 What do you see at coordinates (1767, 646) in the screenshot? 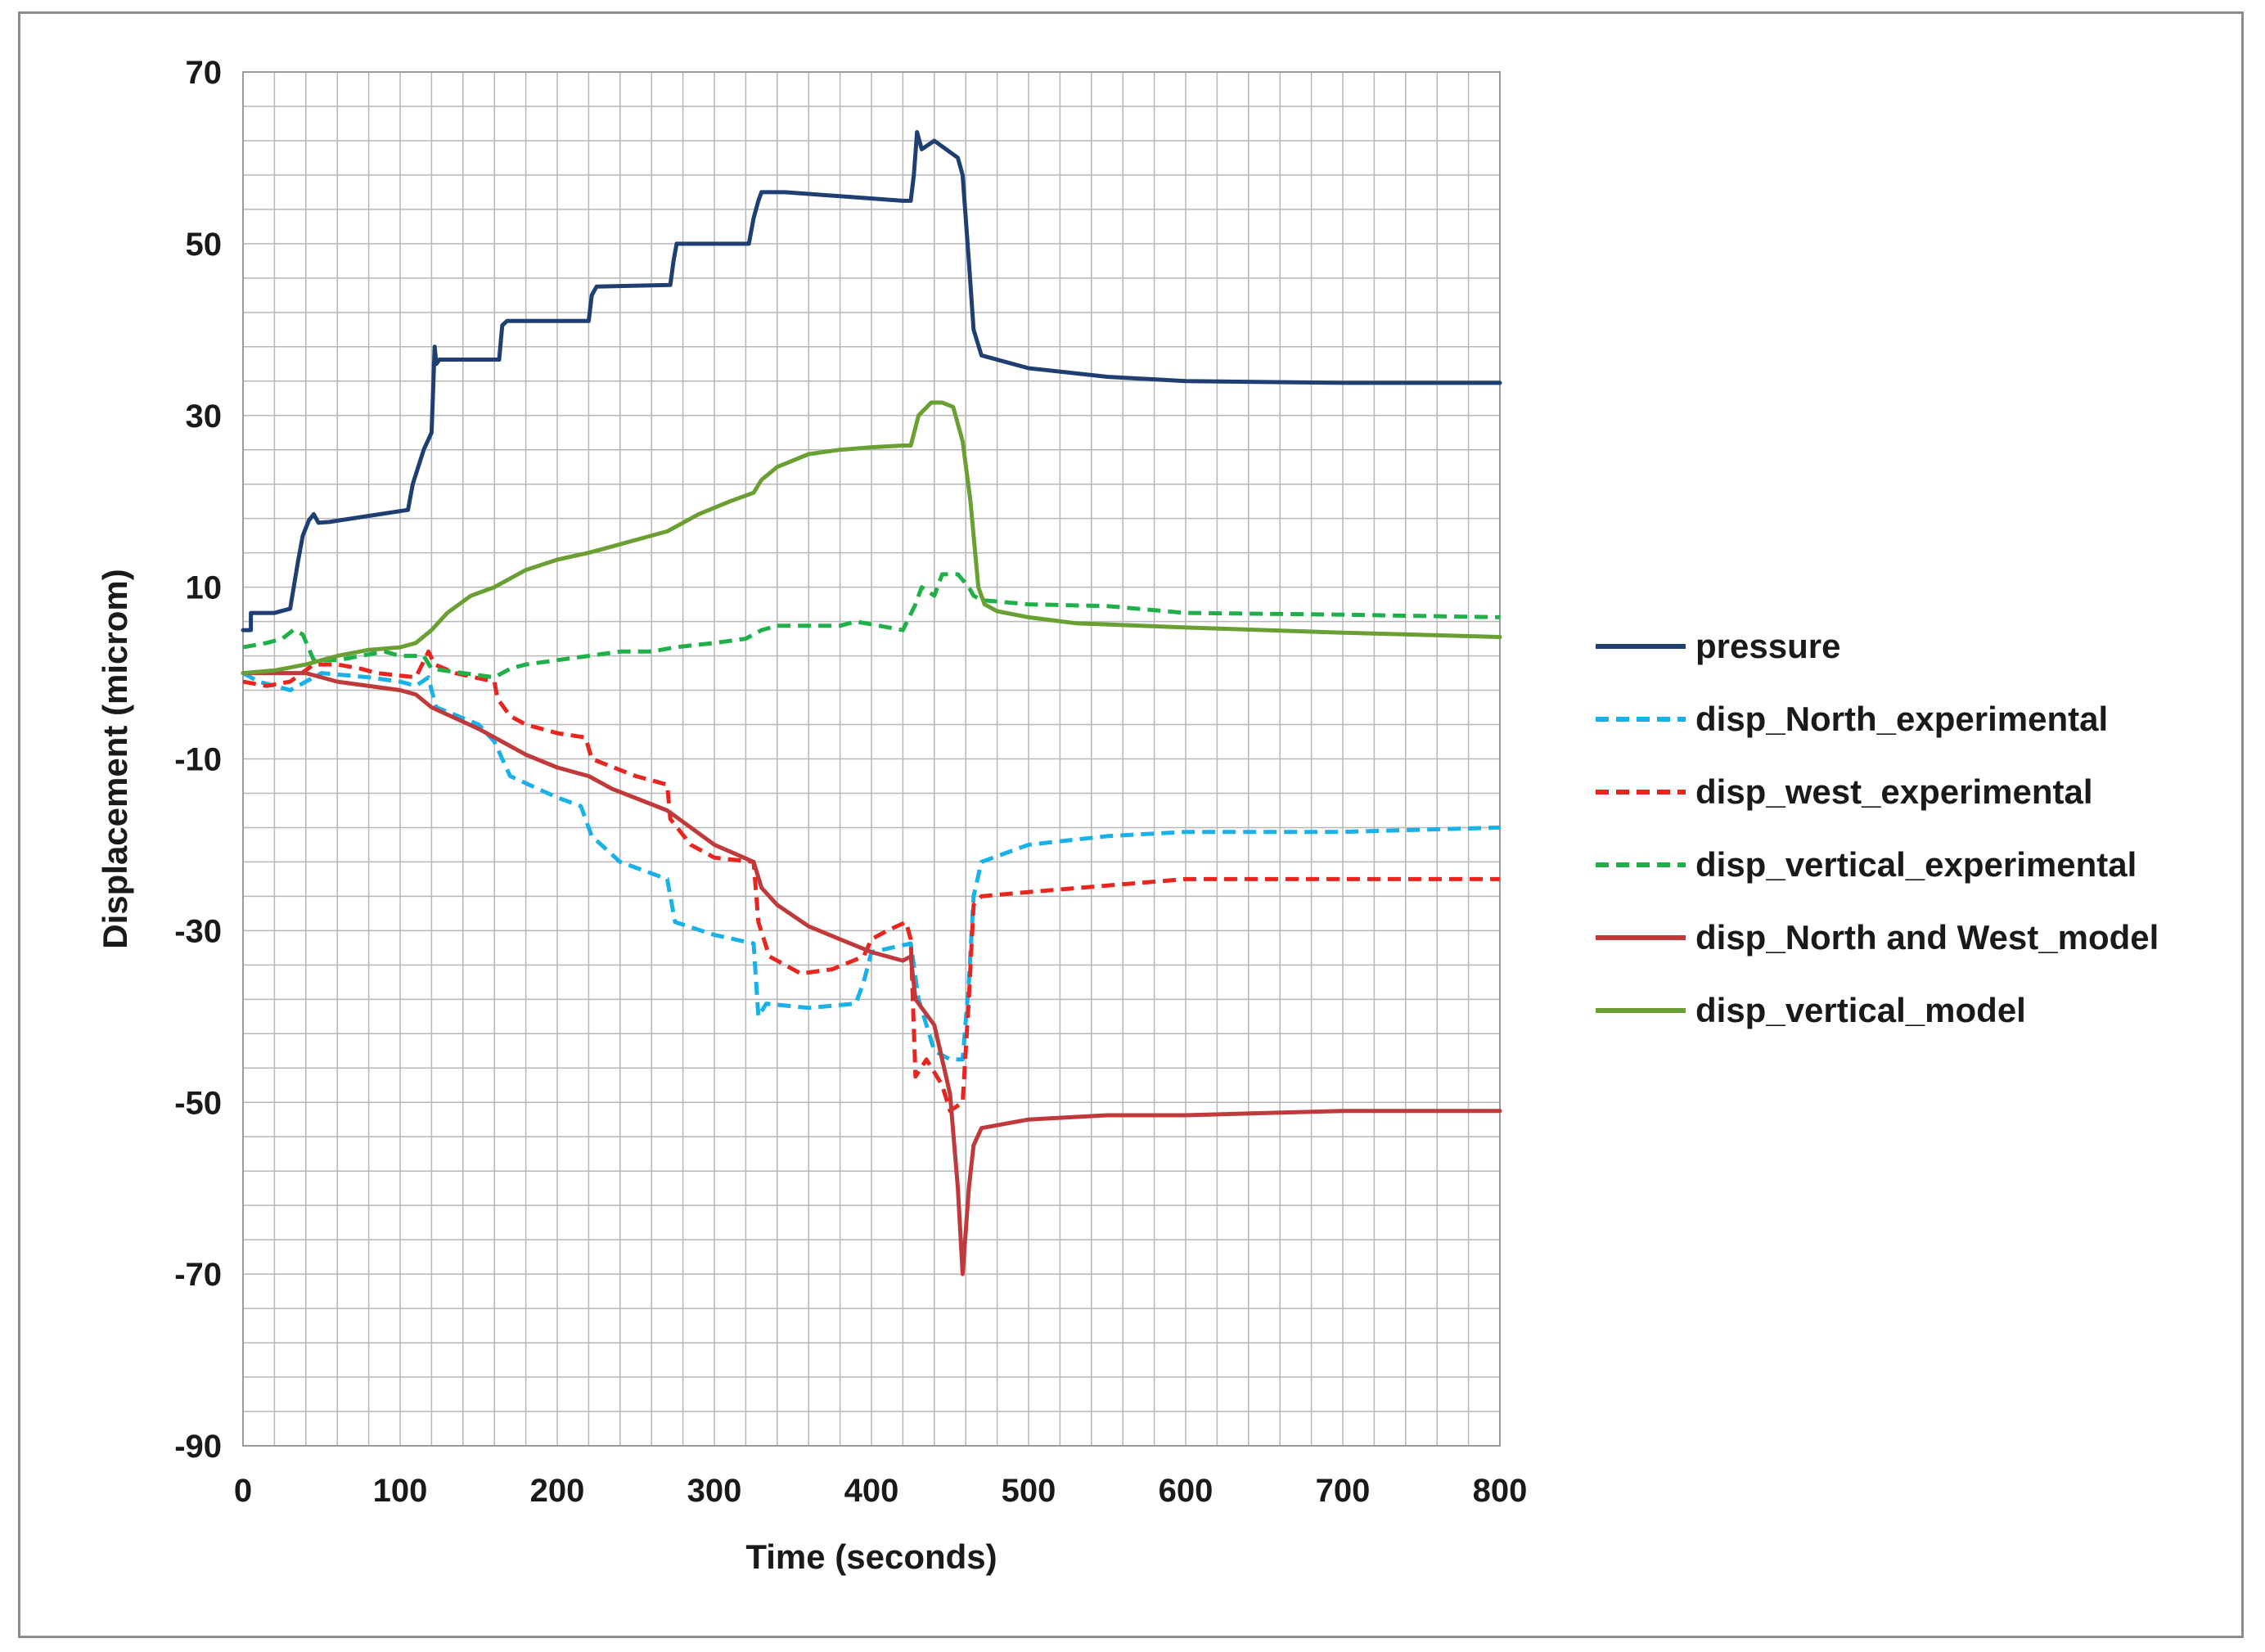
I see `legend-label: pressure` at bounding box center [1767, 646].